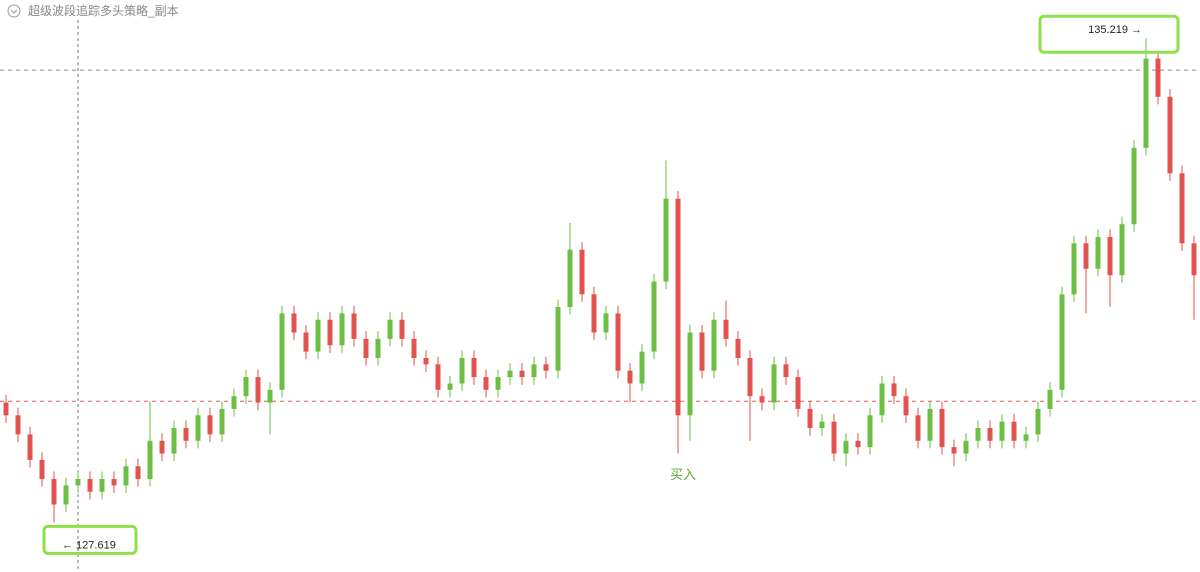  What do you see at coordinates (89, 545) in the screenshot?
I see `min-annotation: ← 127.619` at bounding box center [89, 545].